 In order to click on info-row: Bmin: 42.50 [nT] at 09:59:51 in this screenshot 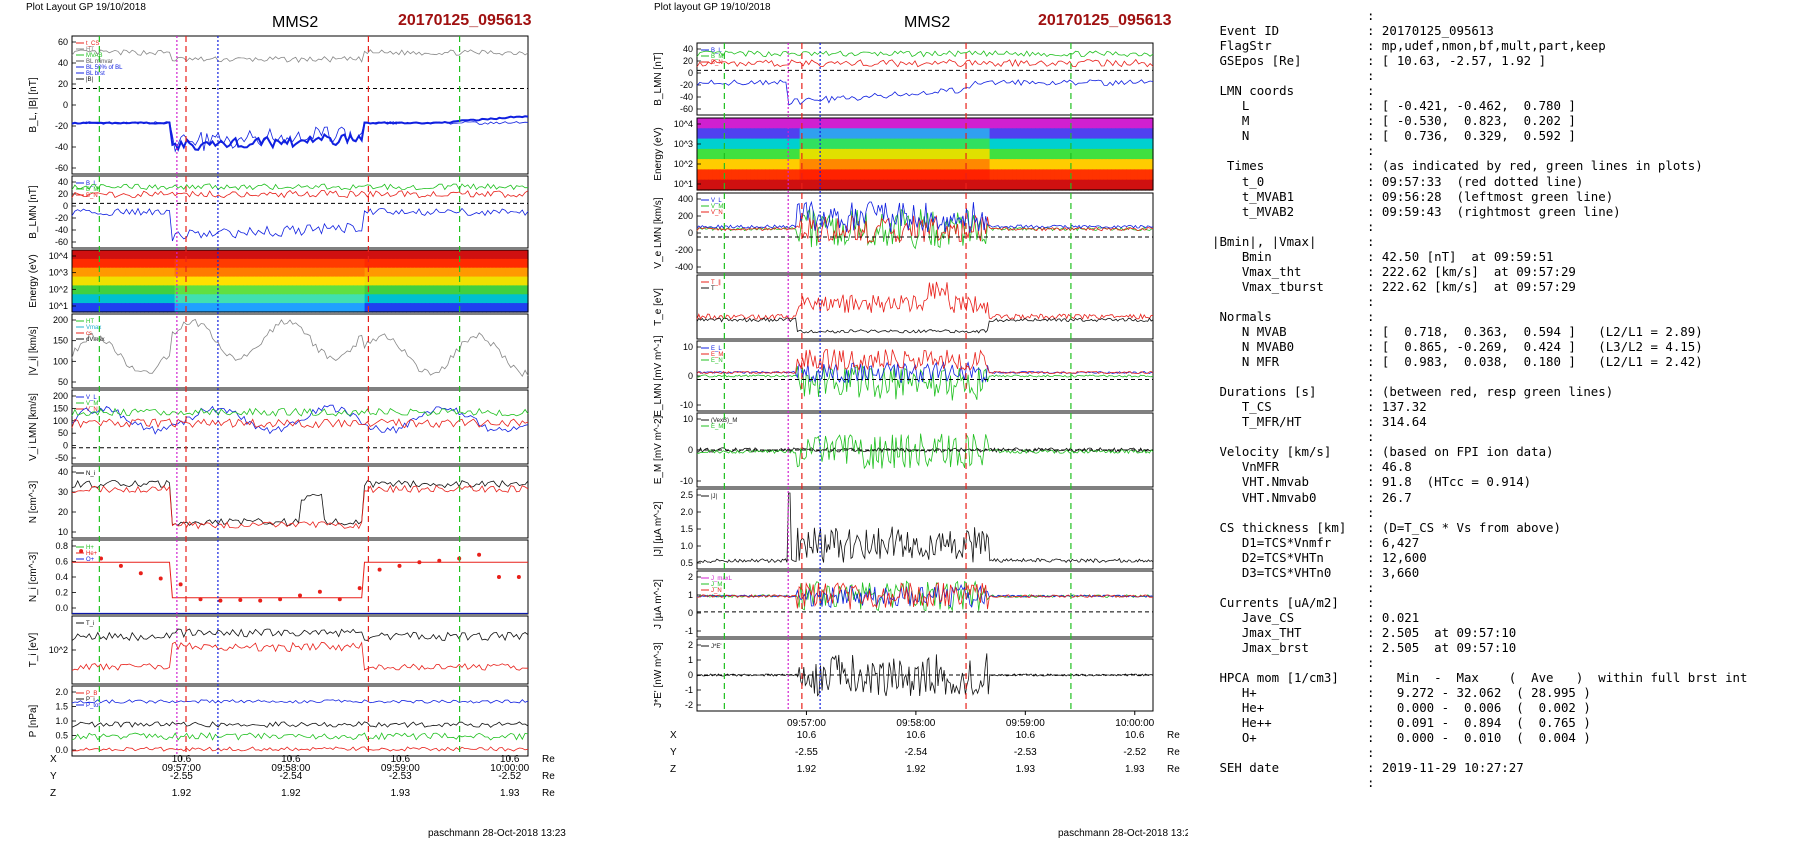, I will do `click(1507, 256)`.